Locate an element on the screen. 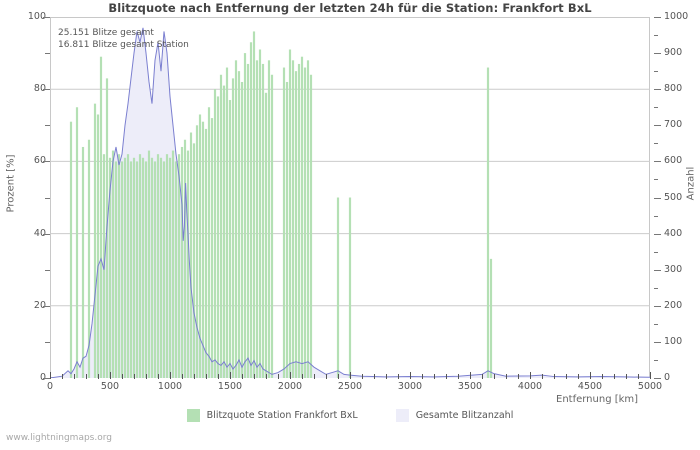 Image resolution: width=700 pixels, height=450 pixels. y-tick-right: 200 is located at coordinates (673, 305).